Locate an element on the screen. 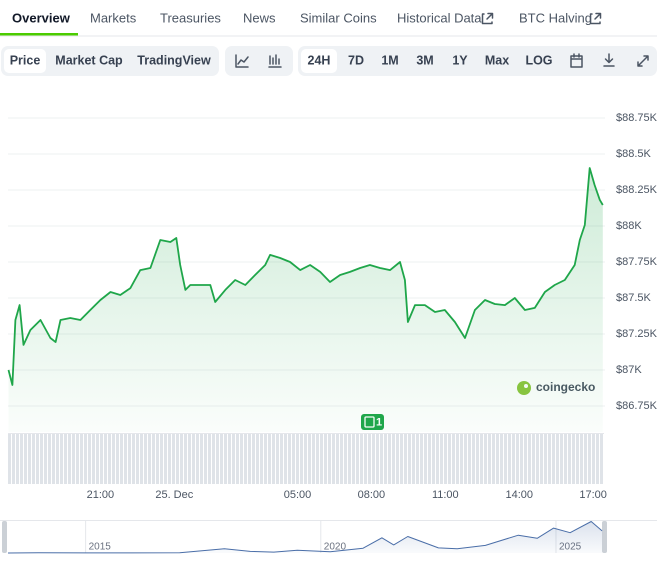 This screenshot has width=657, height=561. tab: Overview is located at coordinates (41, 17).